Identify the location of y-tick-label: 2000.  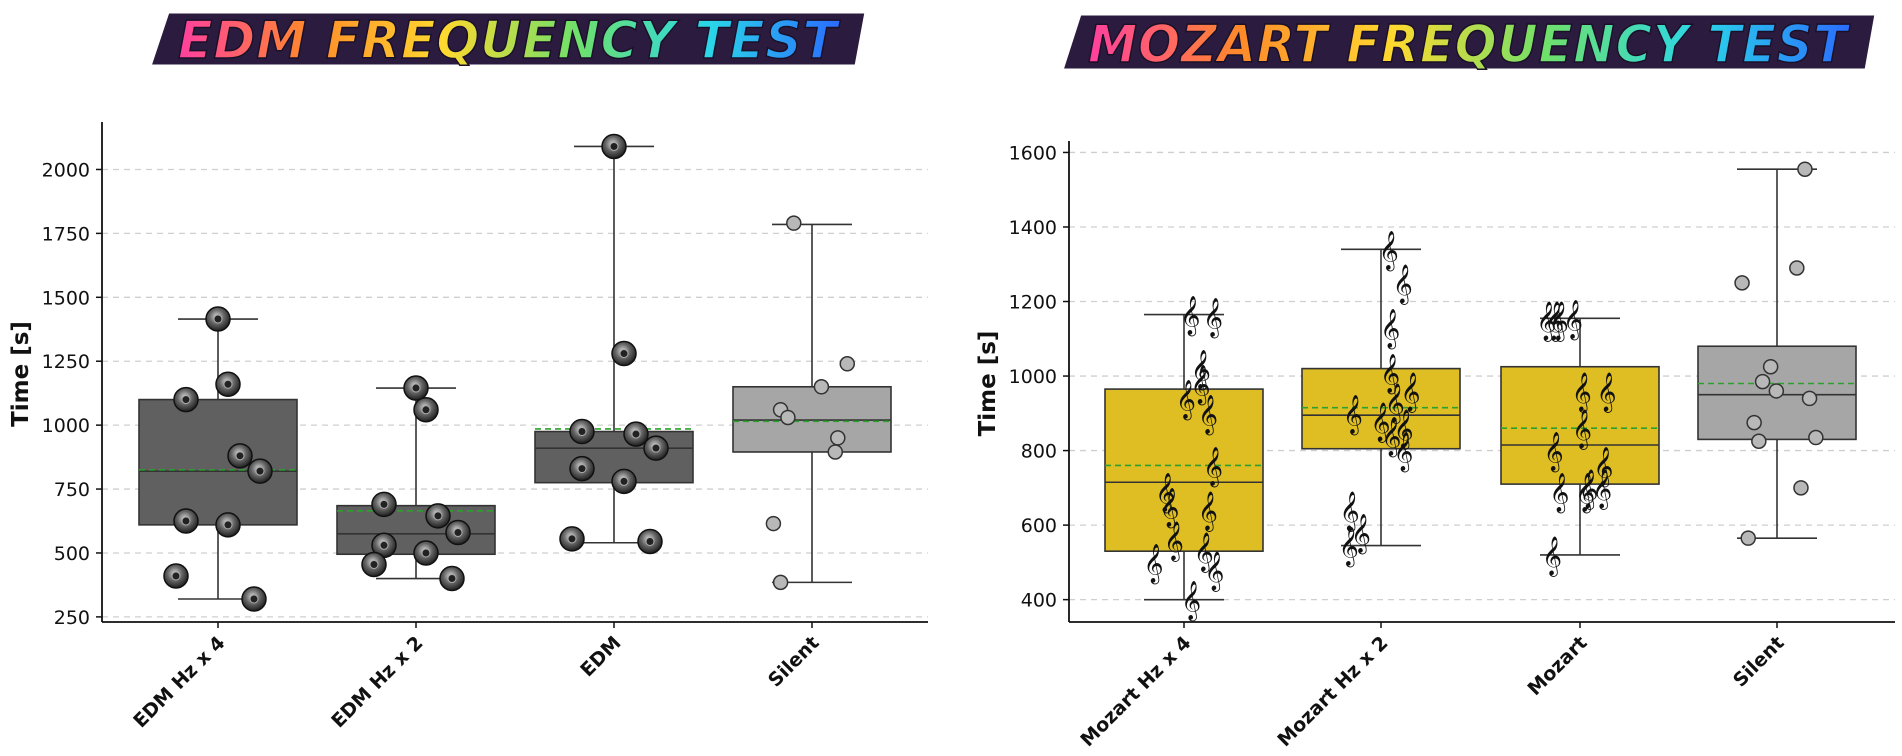
(66, 170).